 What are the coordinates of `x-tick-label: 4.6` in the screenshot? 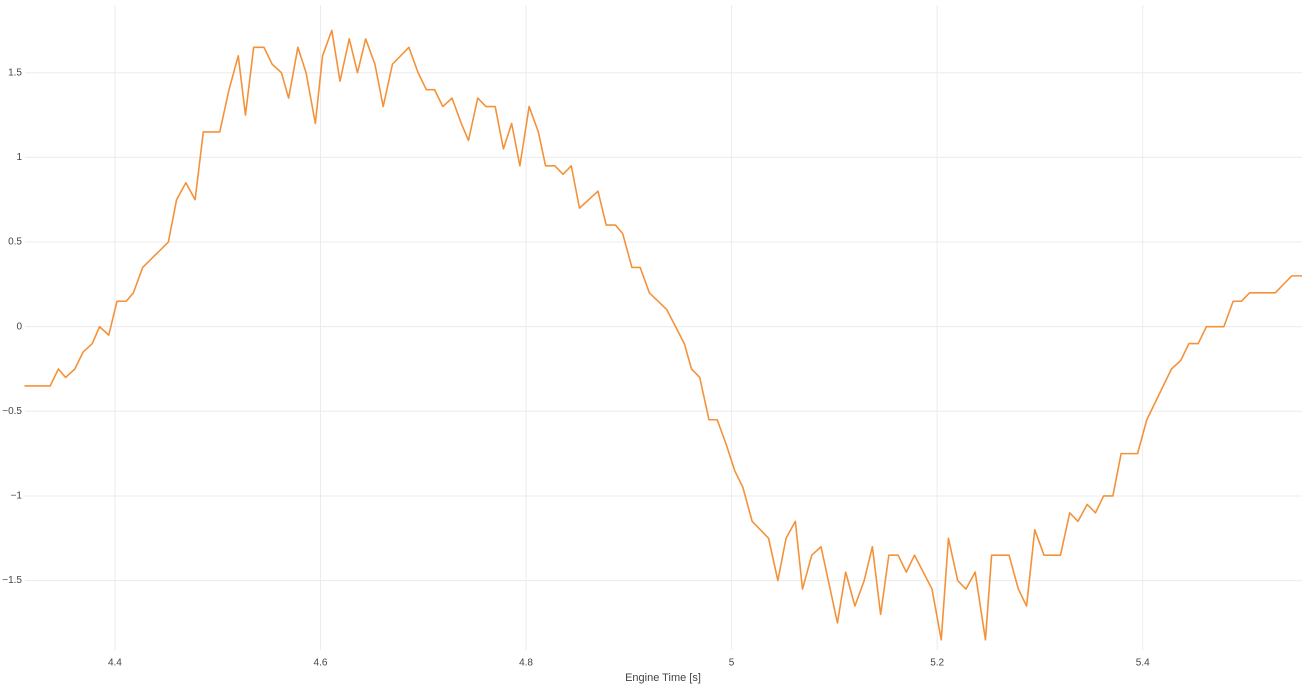 It's located at (321, 663).